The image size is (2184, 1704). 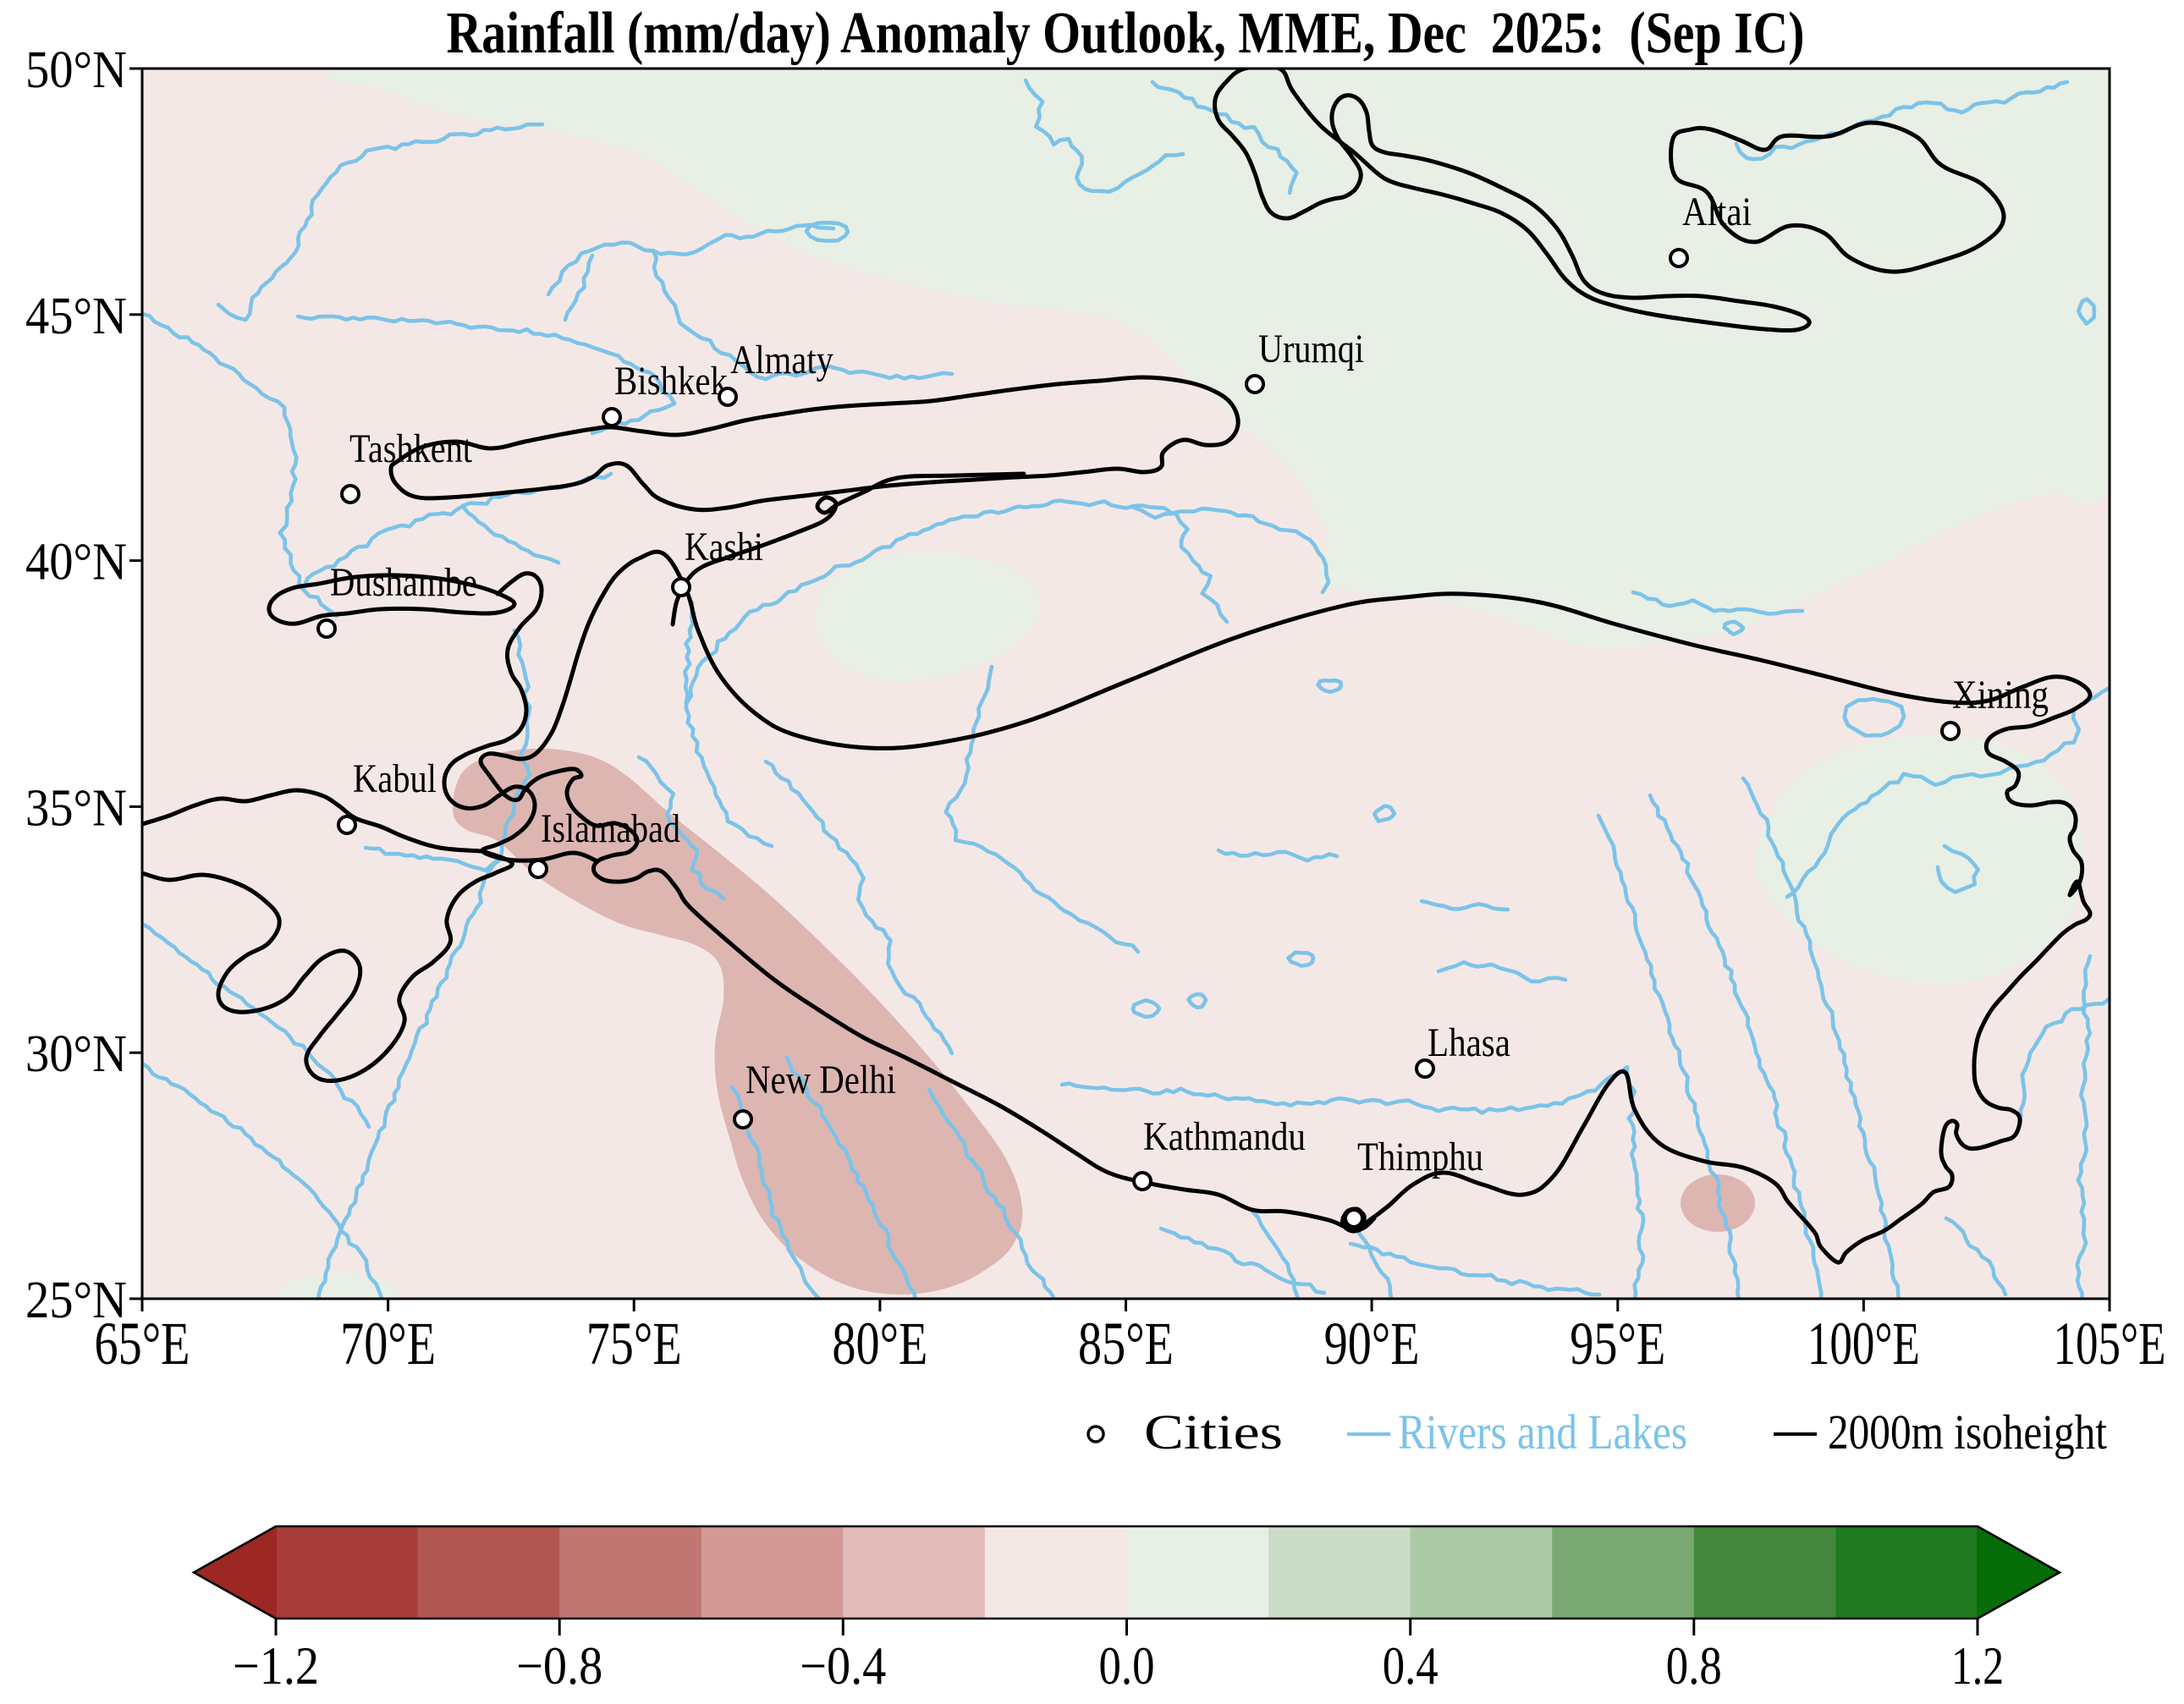 What do you see at coordinates (1864, 1343) in the screenshot?
I see `svg-text: 100°E` at bounding box center [1864, 1343].